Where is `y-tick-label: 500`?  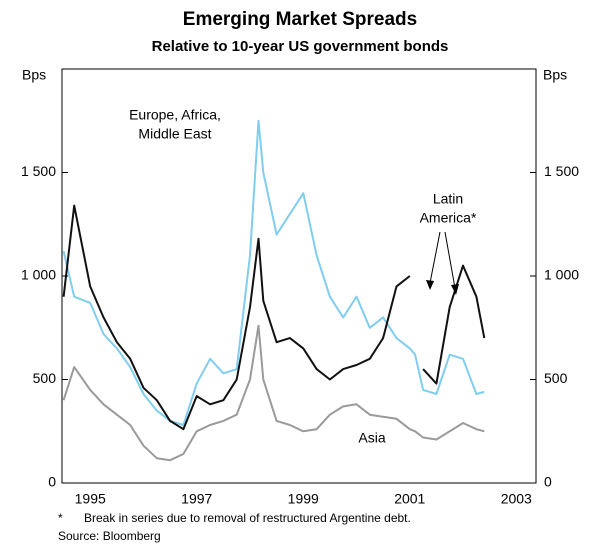
y-tick-label: 500 is located at coordinates (45, 378).